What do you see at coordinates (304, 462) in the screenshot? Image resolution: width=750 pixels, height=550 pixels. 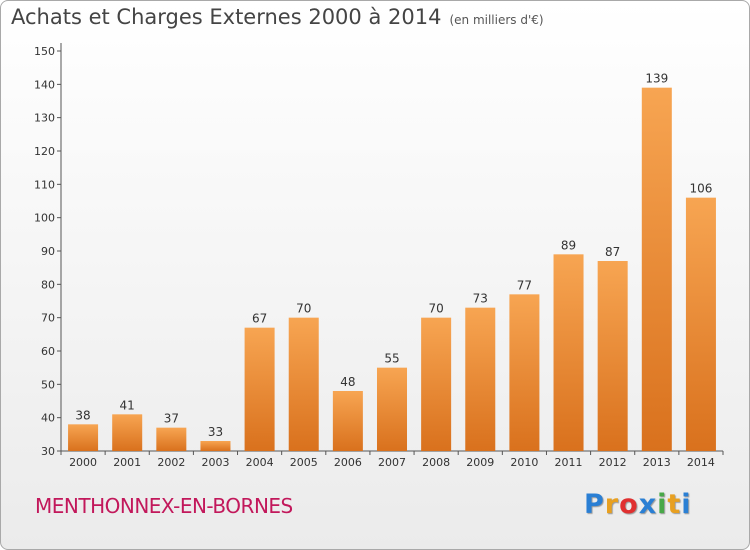 I see `x-tick-label: 2005` at bounding box center [304, 462].